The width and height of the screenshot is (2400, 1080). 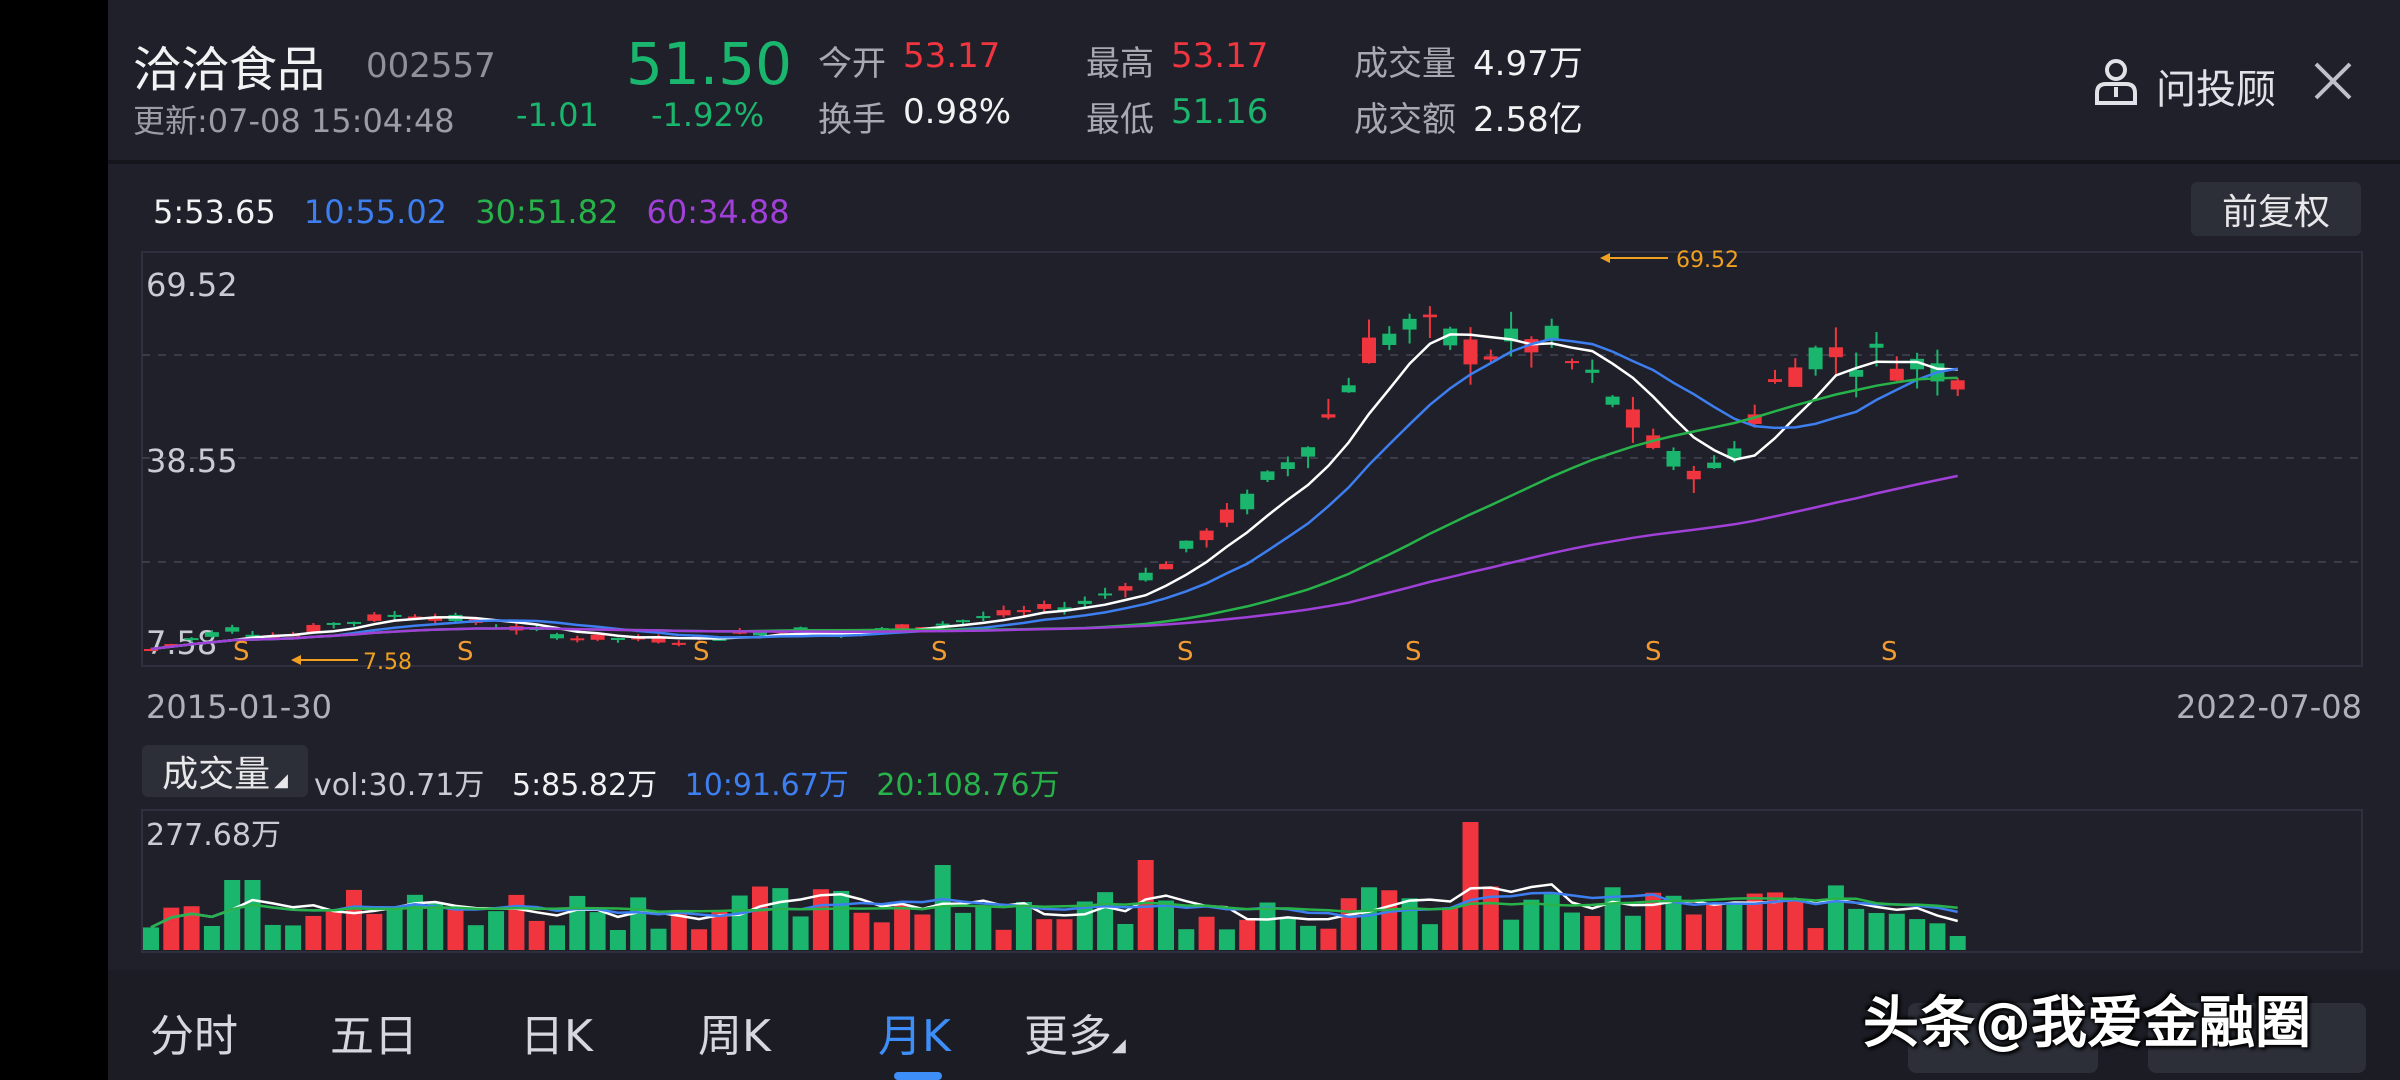 I want to click on current-price: 51.50, so click(x=709, y=64).